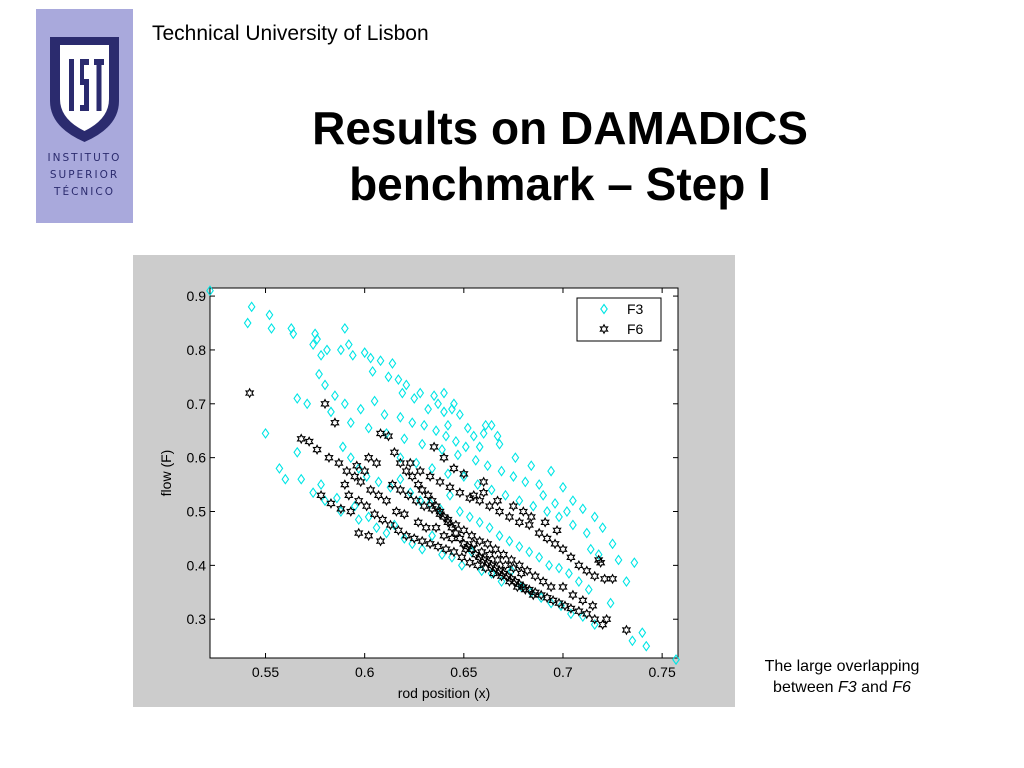 The height and width of the screenshot is (768, 1024). I want to click on y-tick-label: 0.4, so click(197, 565).